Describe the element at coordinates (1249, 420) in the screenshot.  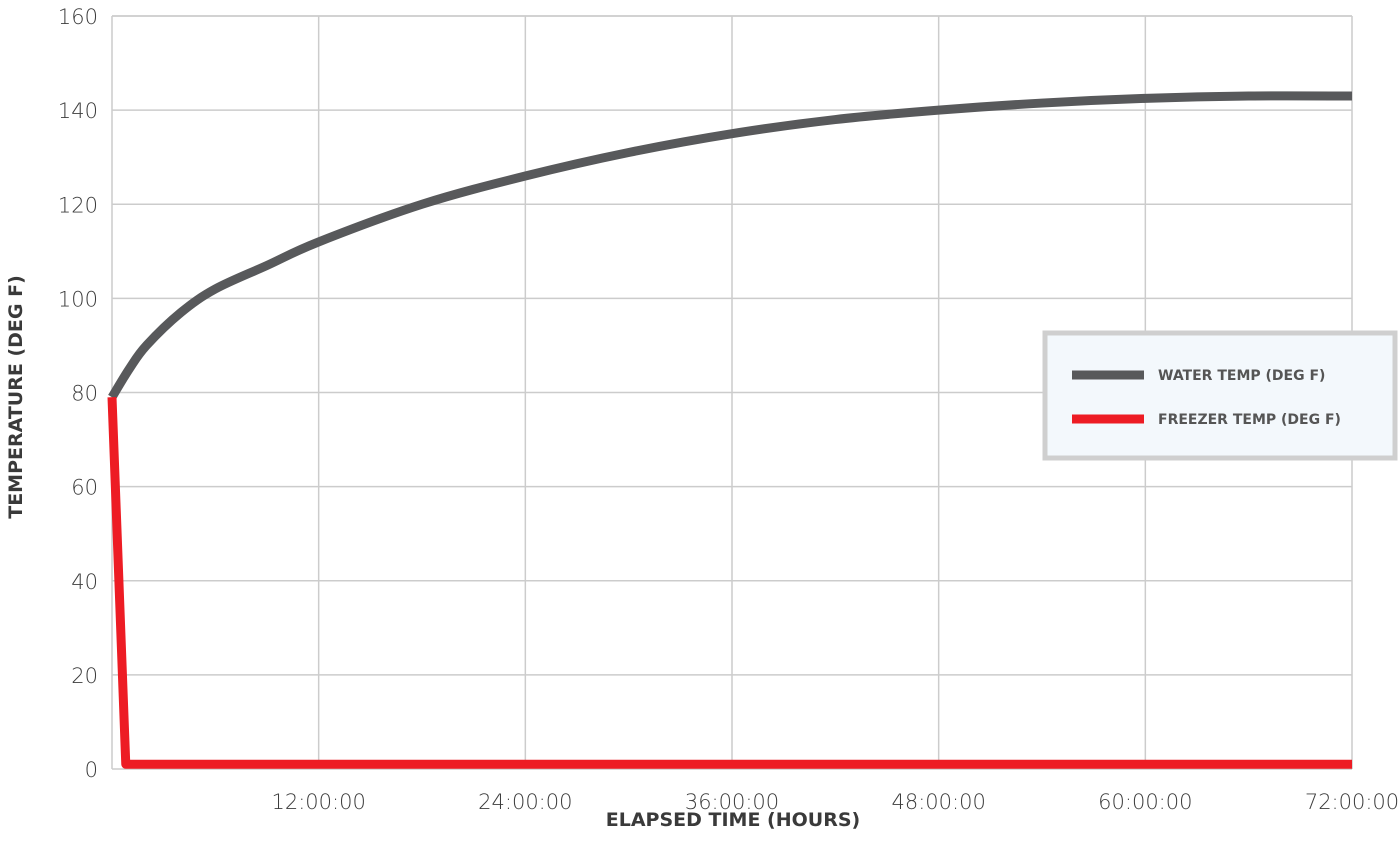
I see `legend-label-freezer-temp: FREEZER TEMP (DEG F)` at that location.